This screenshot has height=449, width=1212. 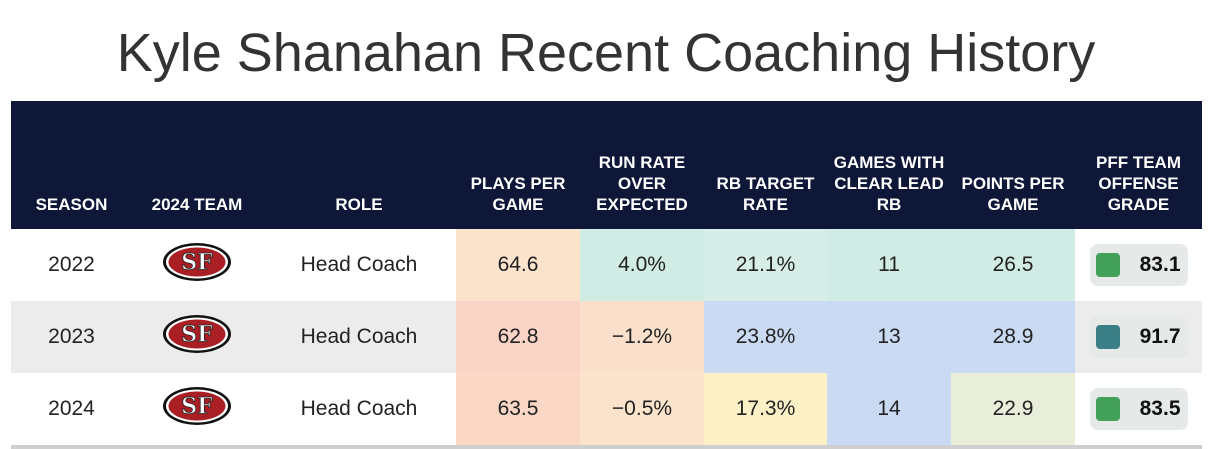 I want to click on grade-badge: 83.5, so click(x=1138, y=409).